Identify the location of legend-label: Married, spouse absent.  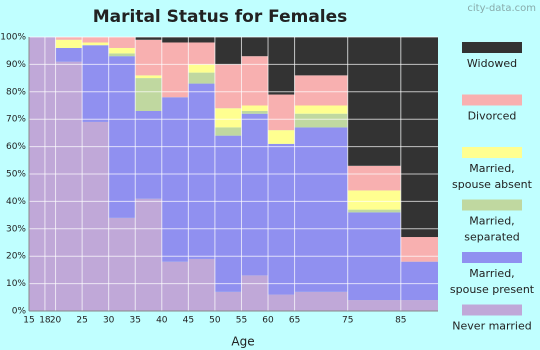
(492, 176).